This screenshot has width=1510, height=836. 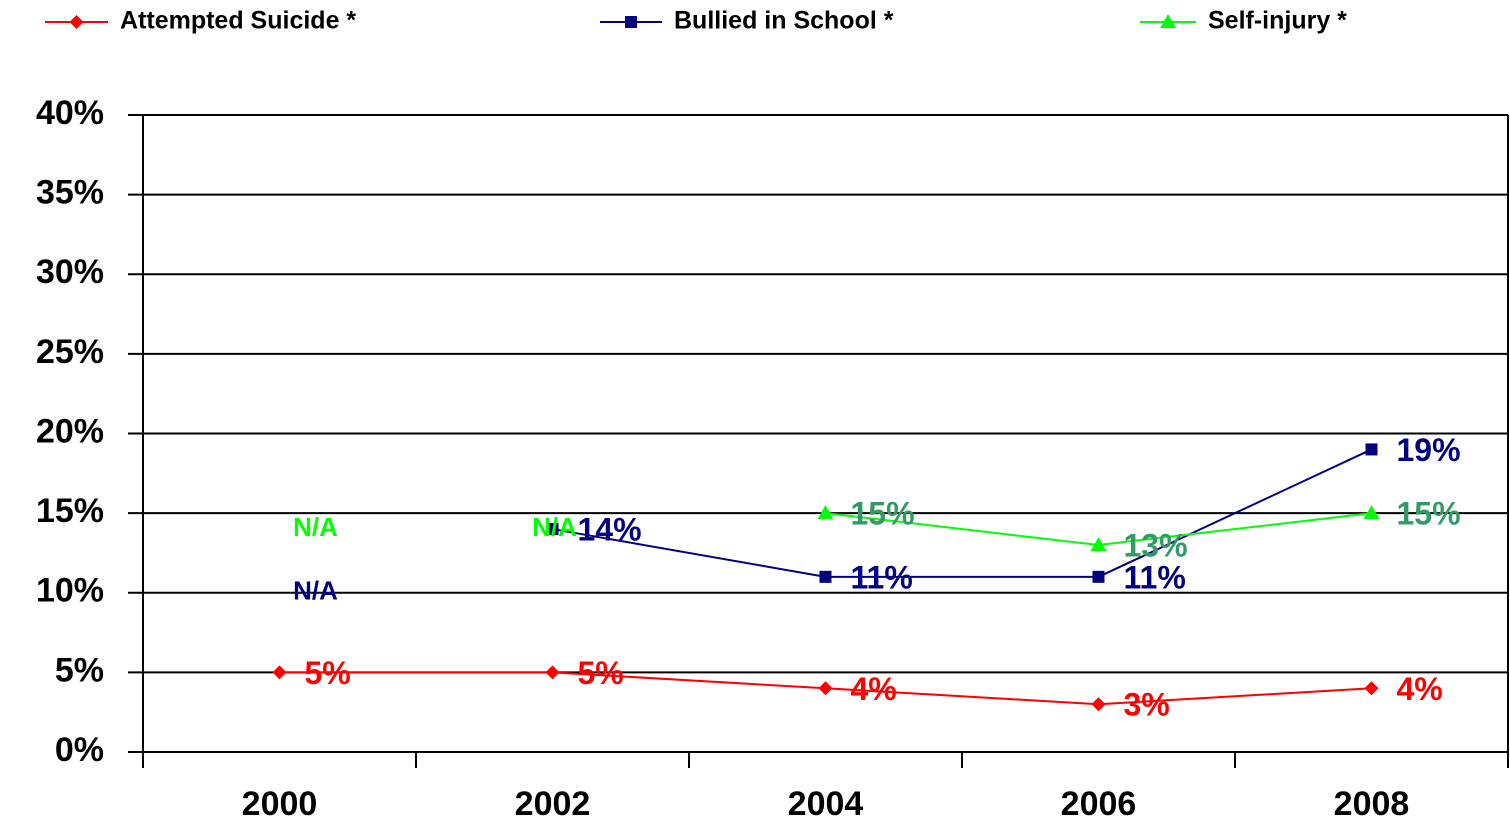 I want to click on y-tick-label: 10%, so click(x=70, y=591).